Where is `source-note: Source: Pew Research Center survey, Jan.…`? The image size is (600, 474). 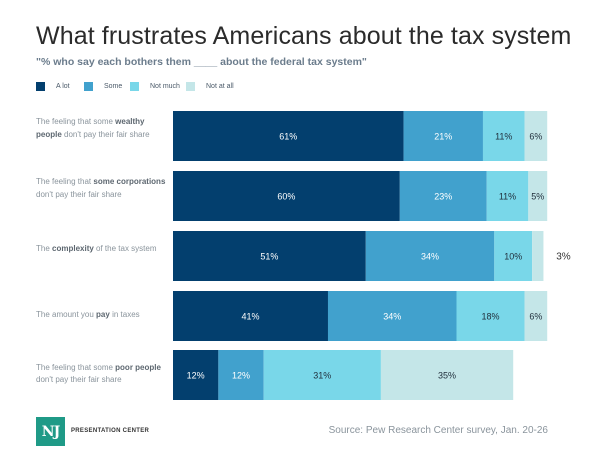
source-note: Source: Pew Research Center survey, Jan.… is located at coordinates (438, 430).